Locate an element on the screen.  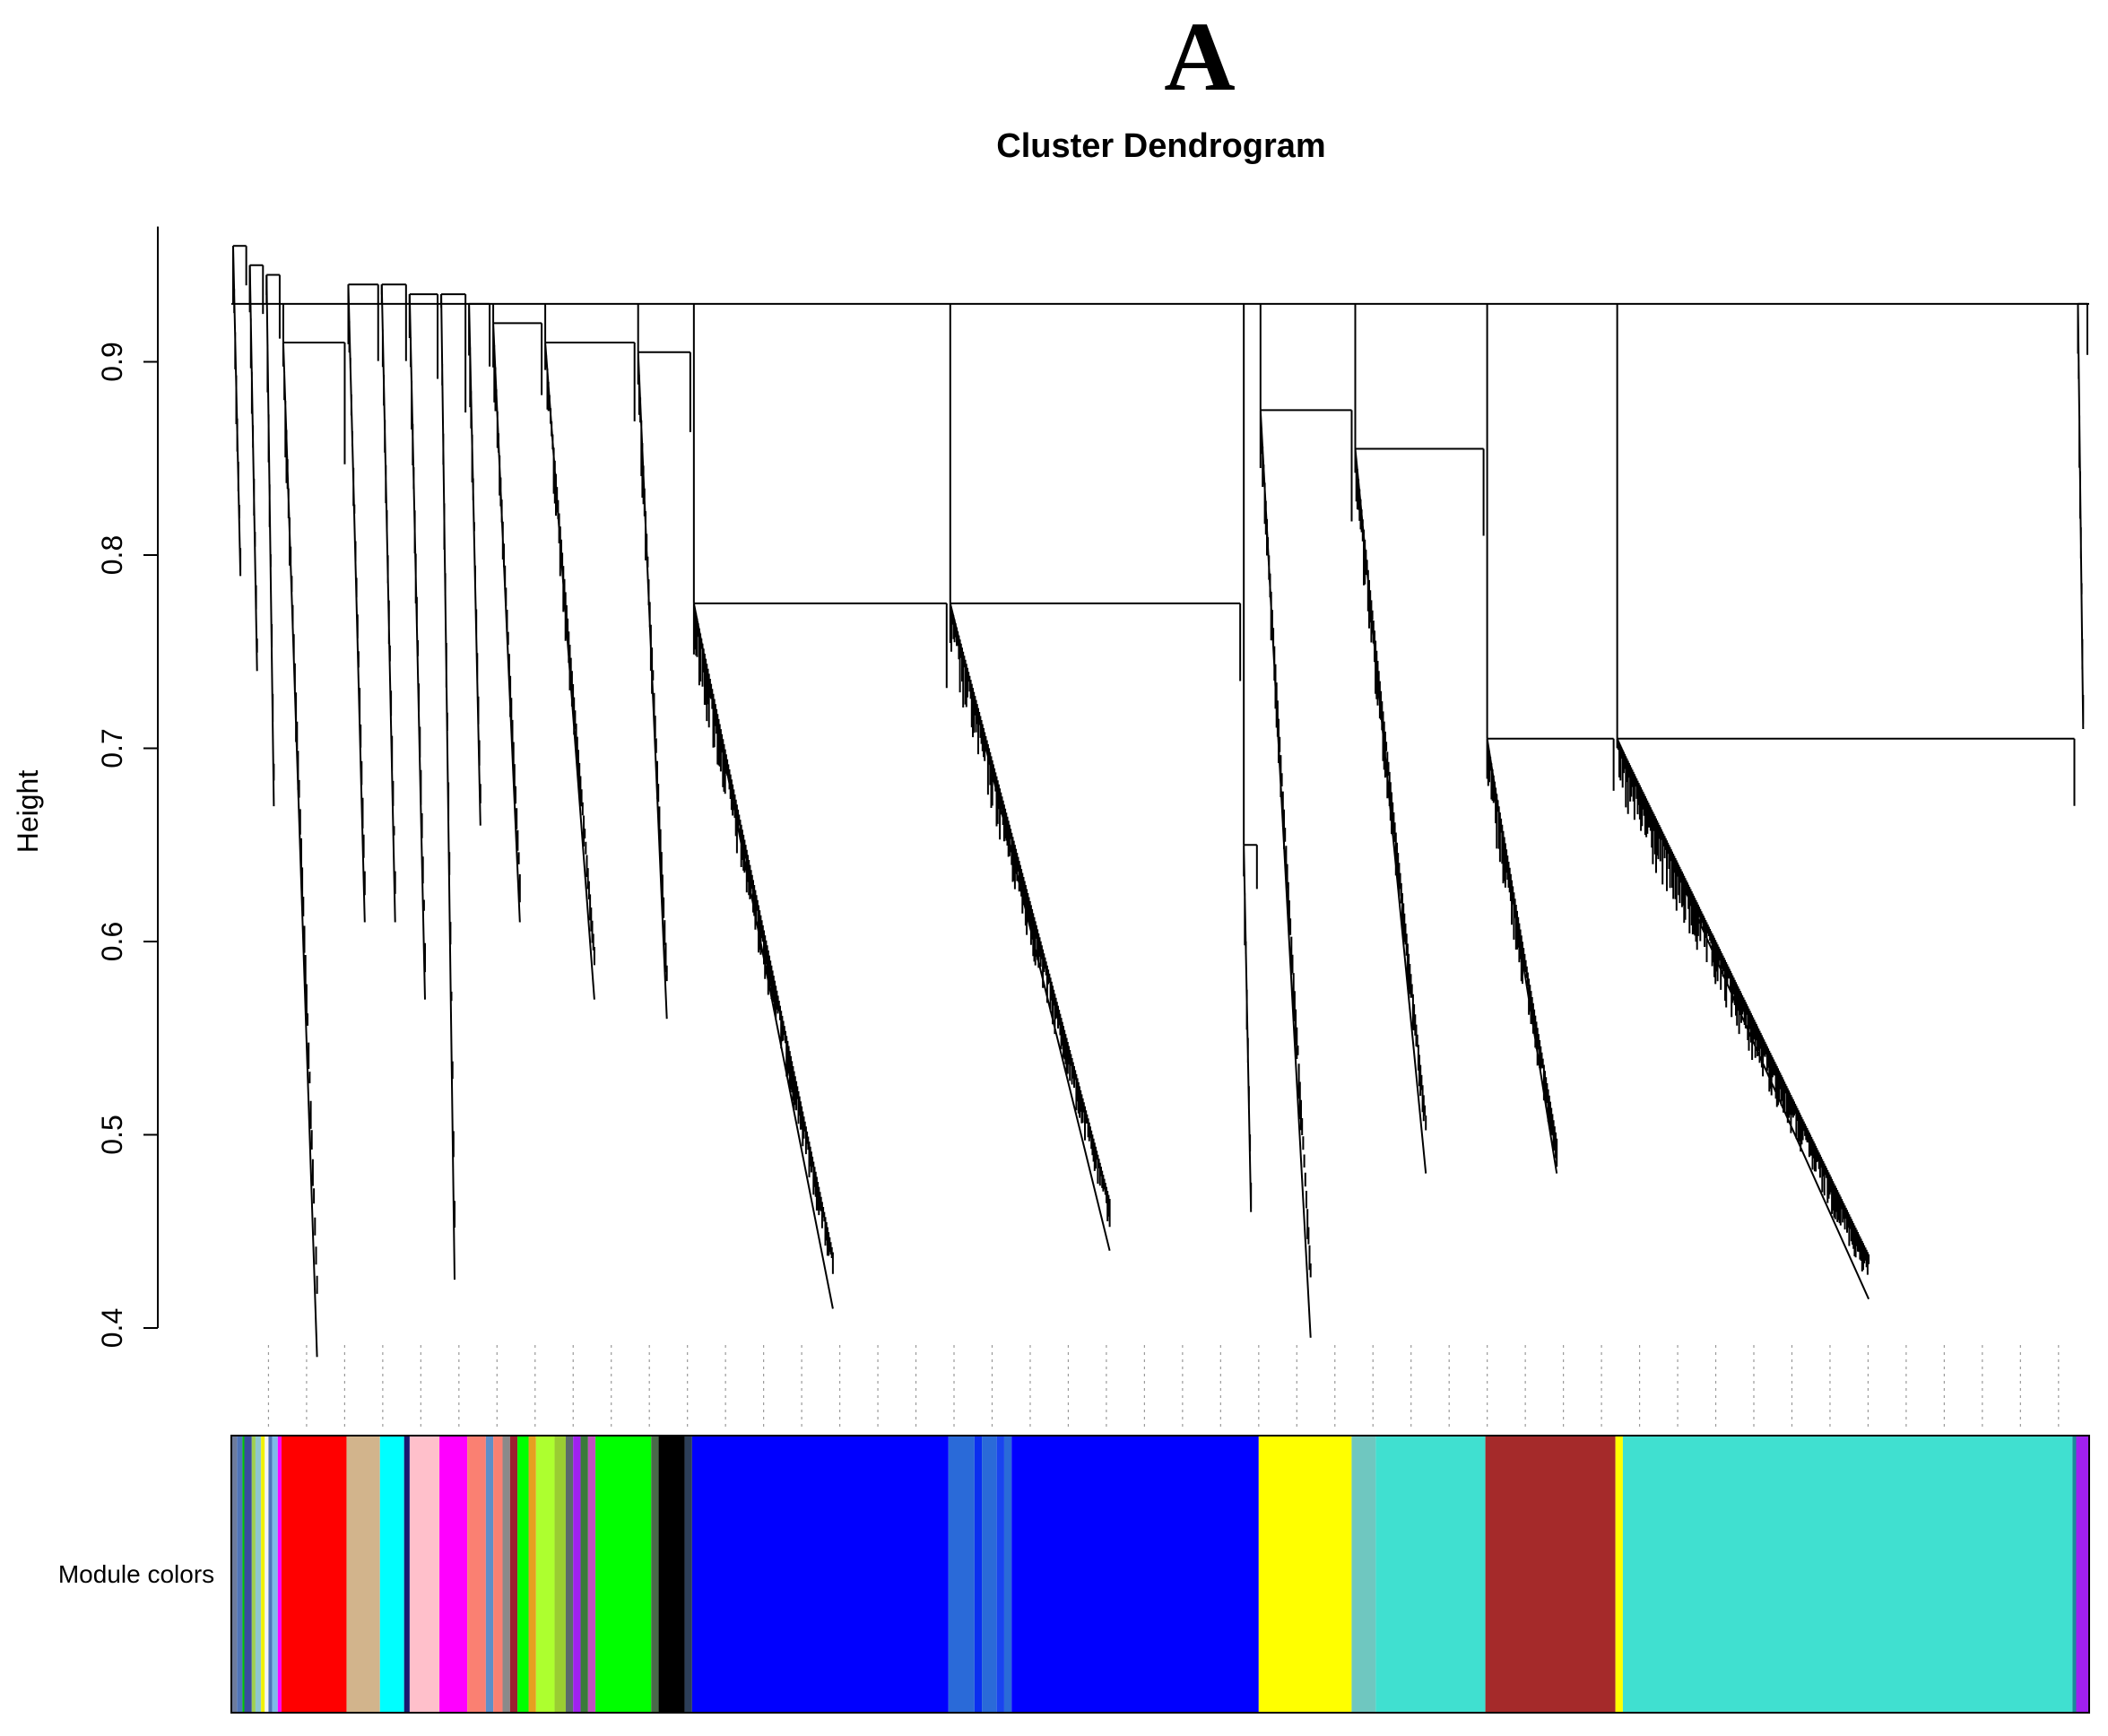
module-color-grey60 is located at coordinates (506, 1574).